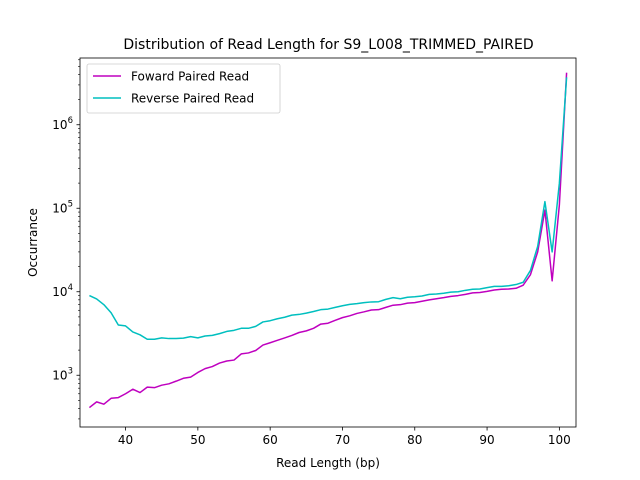 This screenshot has height=480, width=640. What do you see at coordinates (190, 77) in the screenshot?
I see `legend-label: Foward Paired Read` at bounding box center [190, 77].